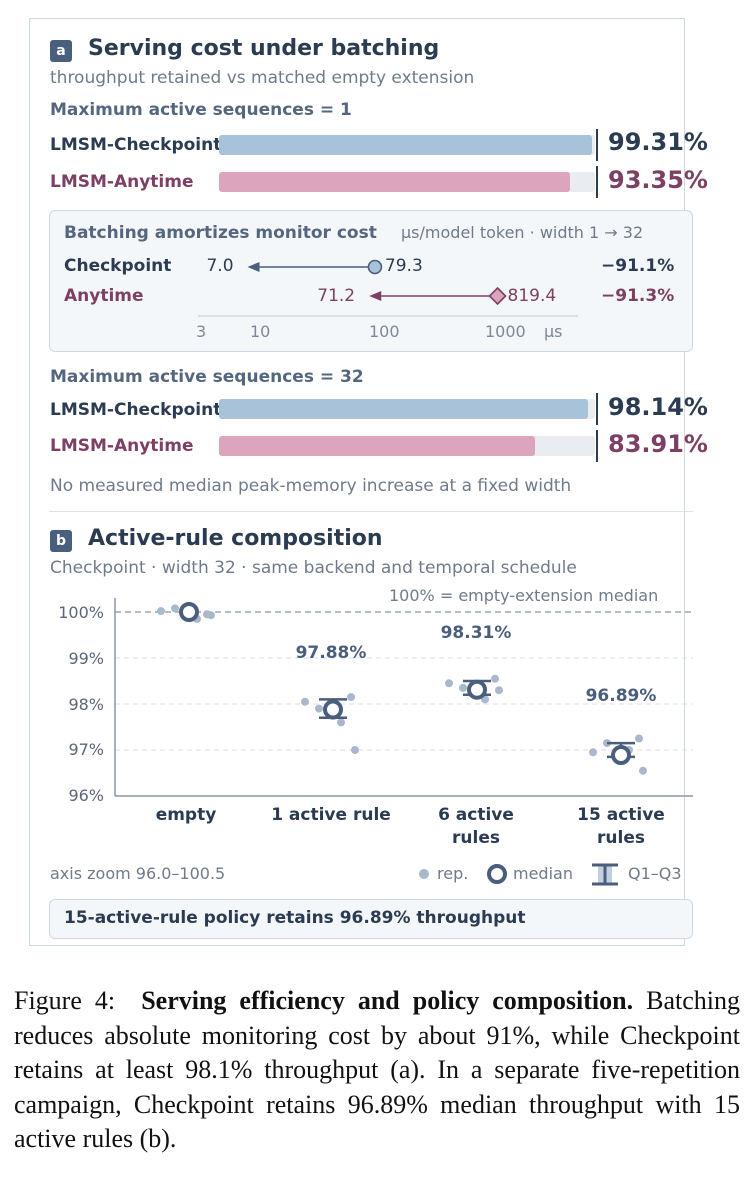  Describe the element at coordinates (597, 145) in the screenshot. I see `g1-checkpoint-tick` at that location.